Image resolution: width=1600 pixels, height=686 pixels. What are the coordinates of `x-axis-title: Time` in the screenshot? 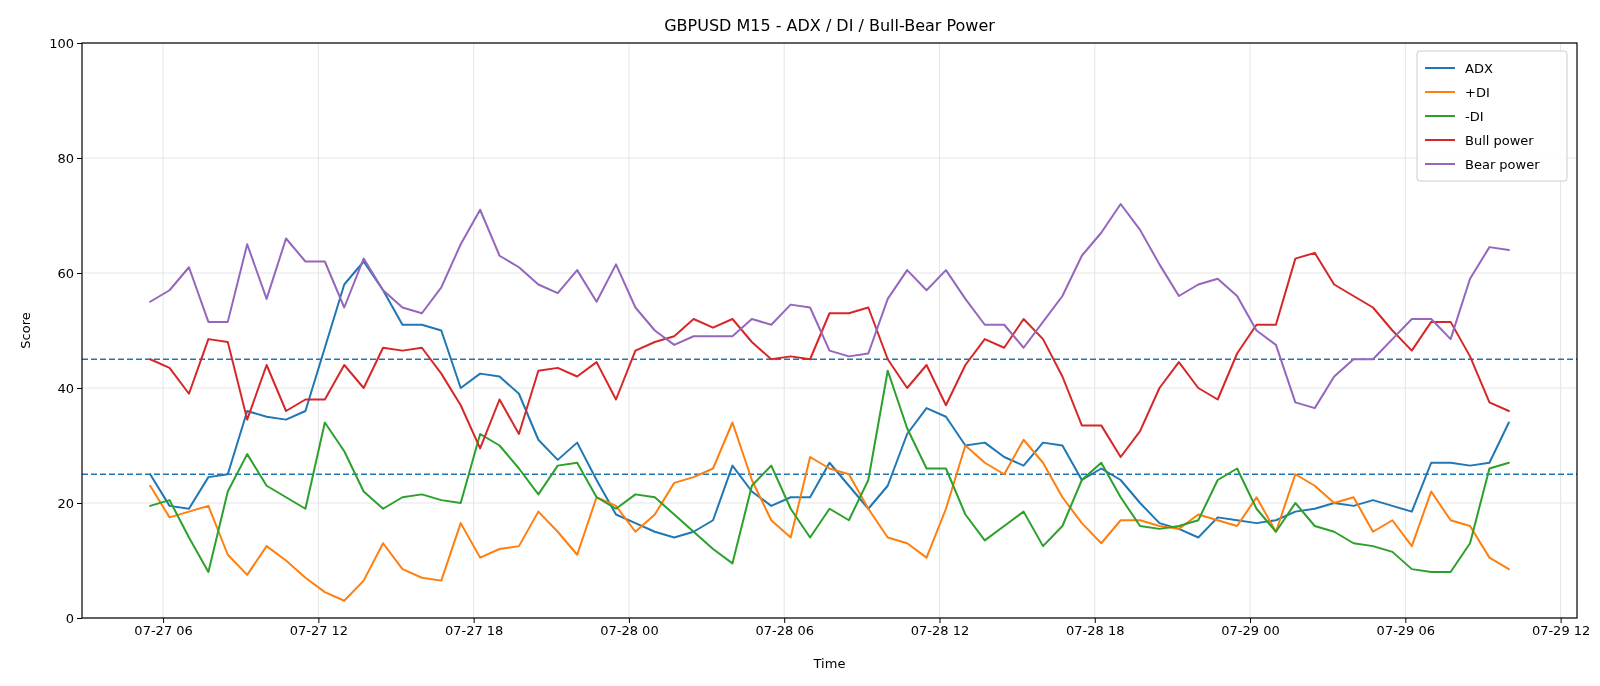 It's located at (829, 663).